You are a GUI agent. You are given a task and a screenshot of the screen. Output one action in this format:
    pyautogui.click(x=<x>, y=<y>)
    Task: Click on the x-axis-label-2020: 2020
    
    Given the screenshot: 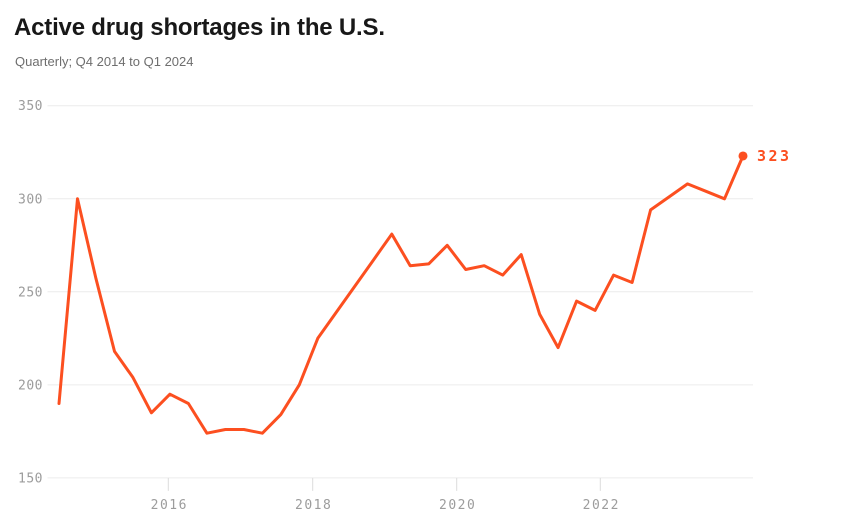 What is the action you would take?
    pyautogui.click(x=457, y=505)
    